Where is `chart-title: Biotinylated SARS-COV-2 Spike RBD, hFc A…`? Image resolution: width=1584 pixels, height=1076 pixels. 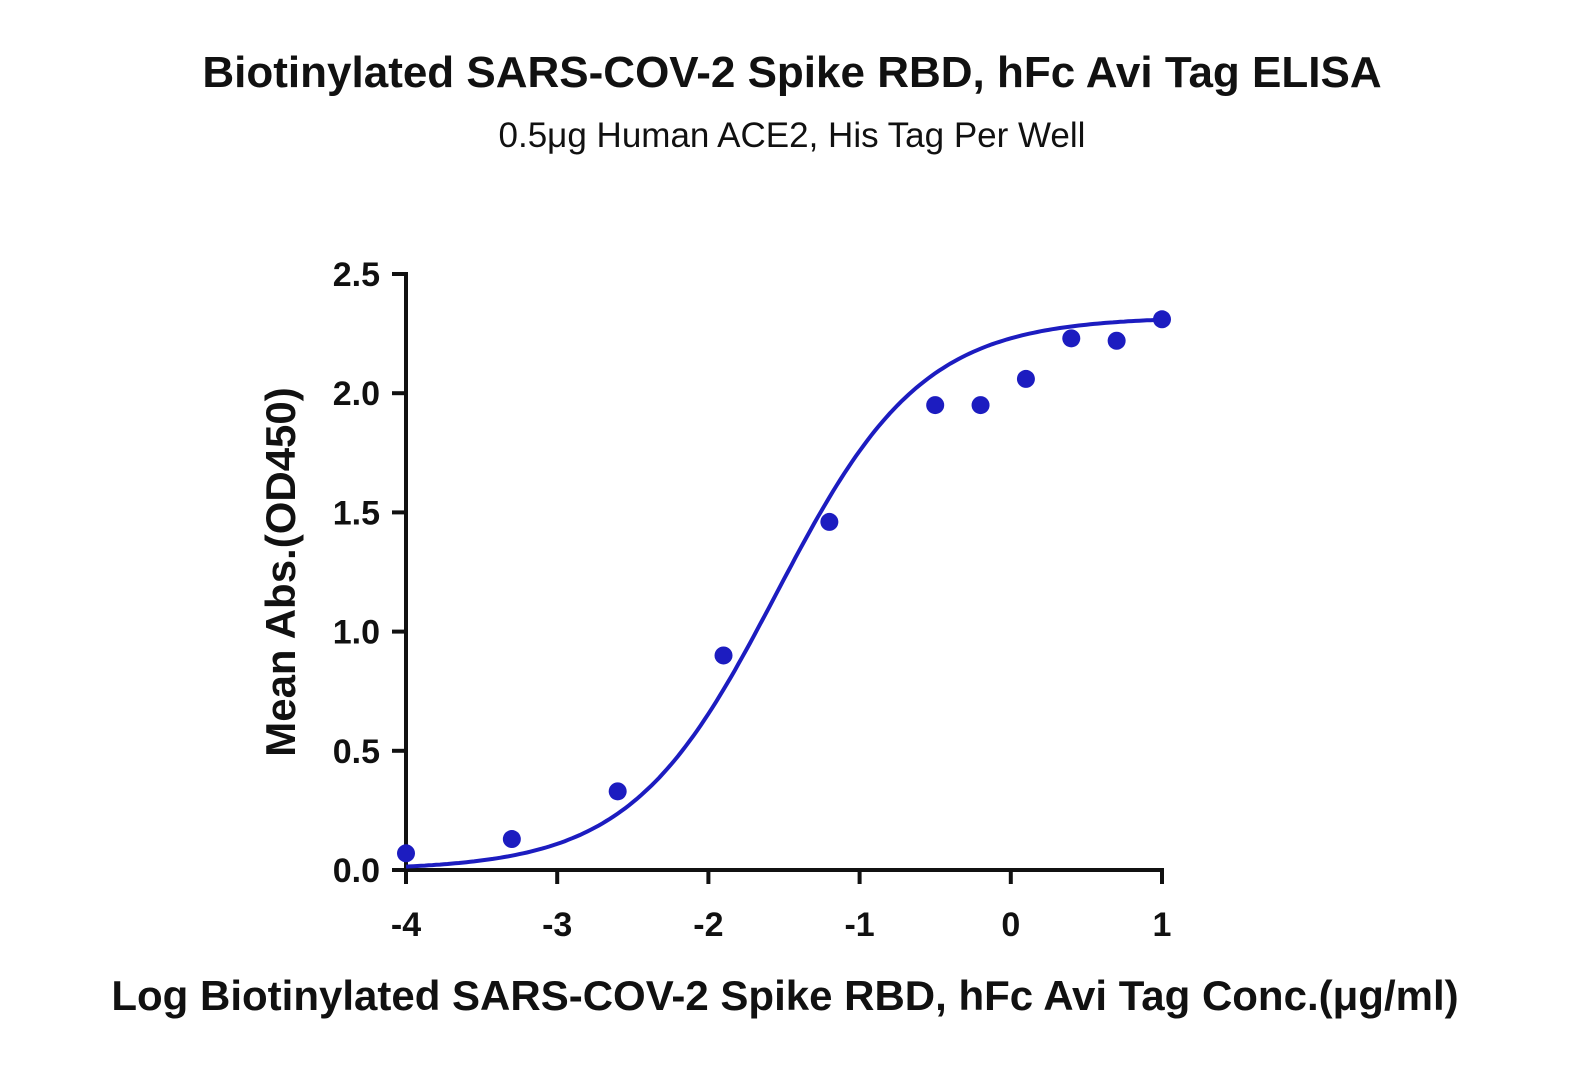
chart-title: Biotinylated SARS-COV-2 Spike RBD, hFc A… is located at coordinates (792, 72).